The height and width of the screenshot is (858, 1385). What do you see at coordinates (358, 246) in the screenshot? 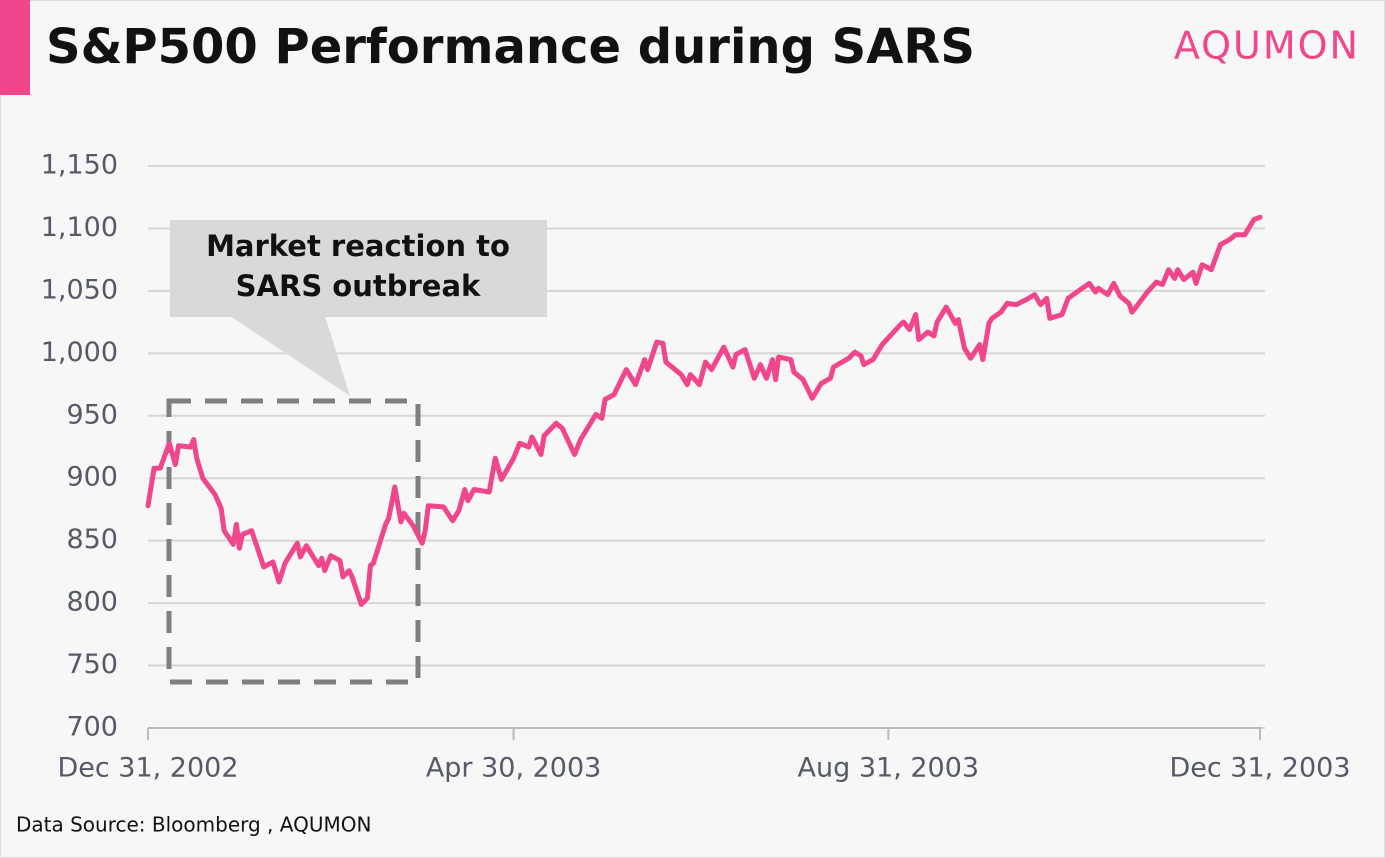
I see `annotation-text: Market reaction to` at bounding box center [358, 246].